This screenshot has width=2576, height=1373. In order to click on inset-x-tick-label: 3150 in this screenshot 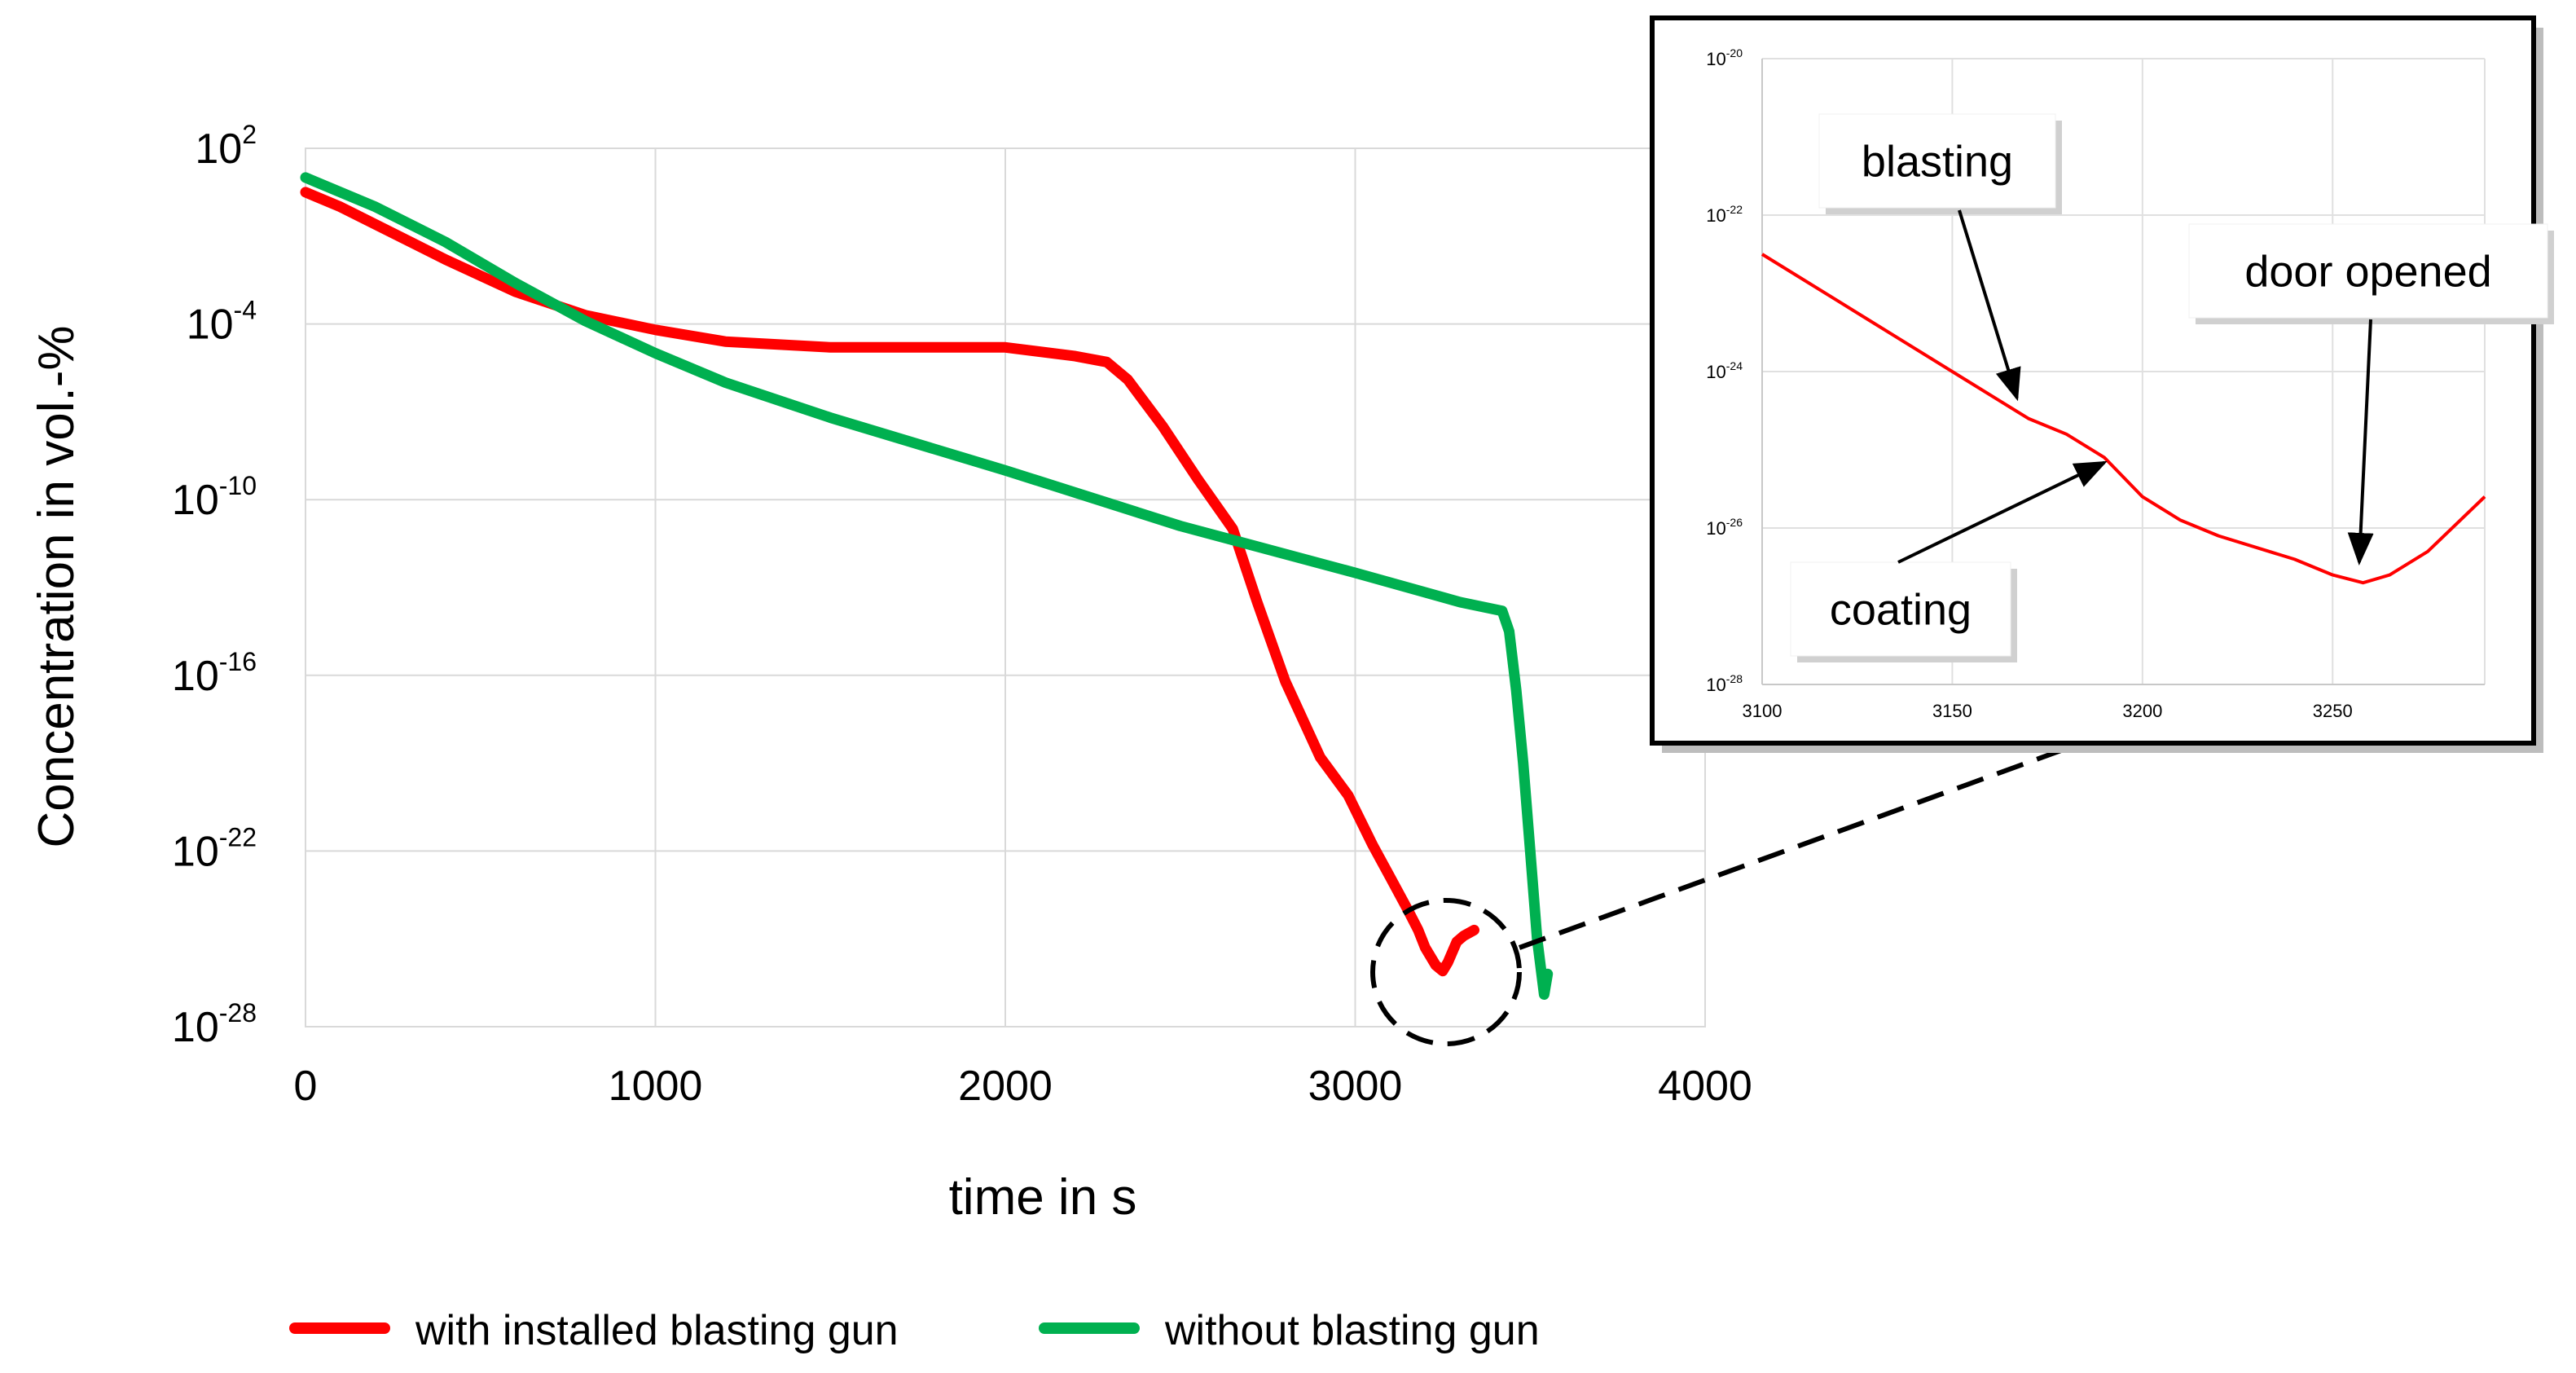, I will do `click(1952, 711)`.